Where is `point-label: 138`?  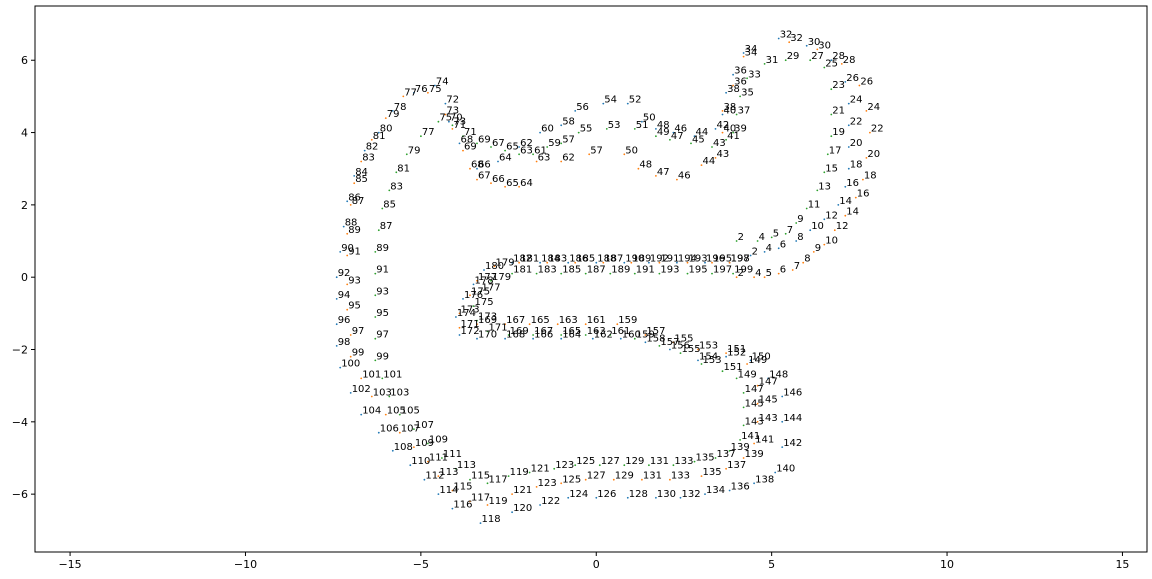 point-label: 138 is located at coordinates (764, 479).